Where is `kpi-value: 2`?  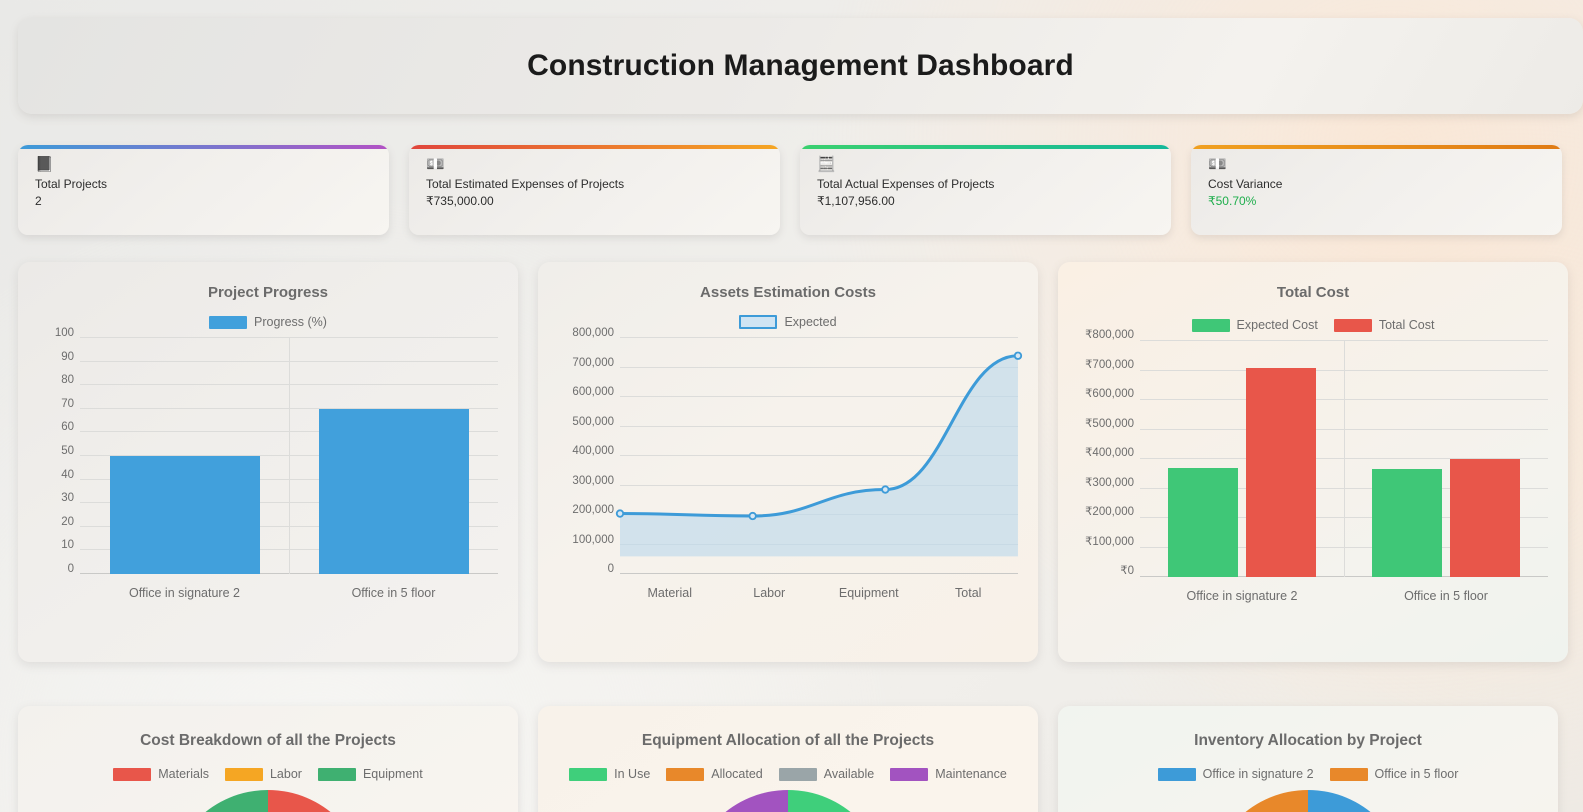 kpi-value: 2 is located at coordinates (38, 201).